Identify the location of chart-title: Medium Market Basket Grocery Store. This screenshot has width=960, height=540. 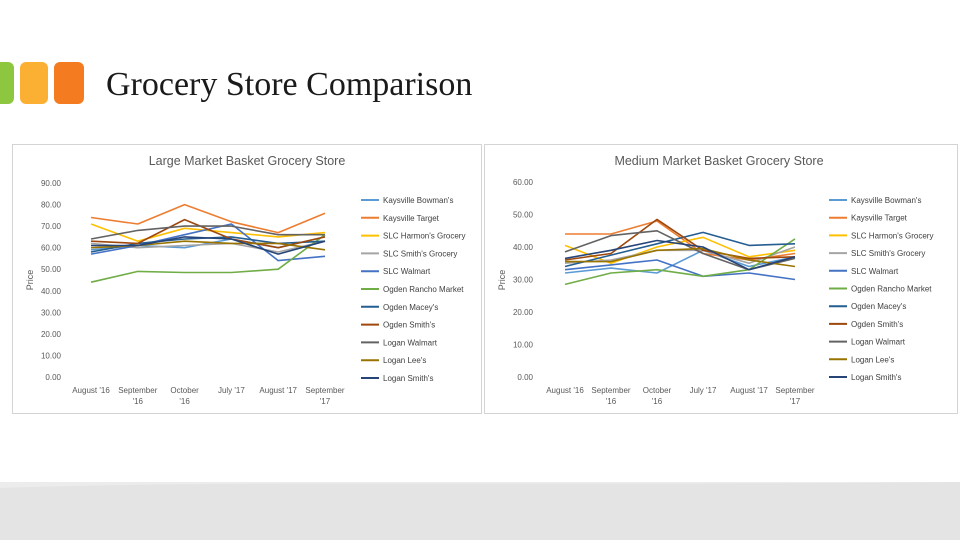
(718, 161).